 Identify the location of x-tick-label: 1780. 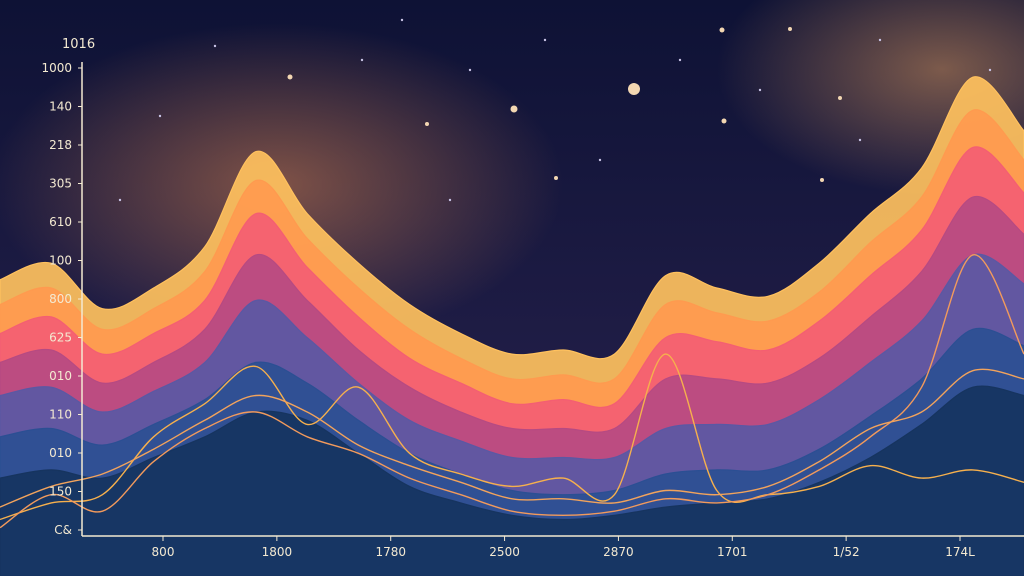
(390, 552).